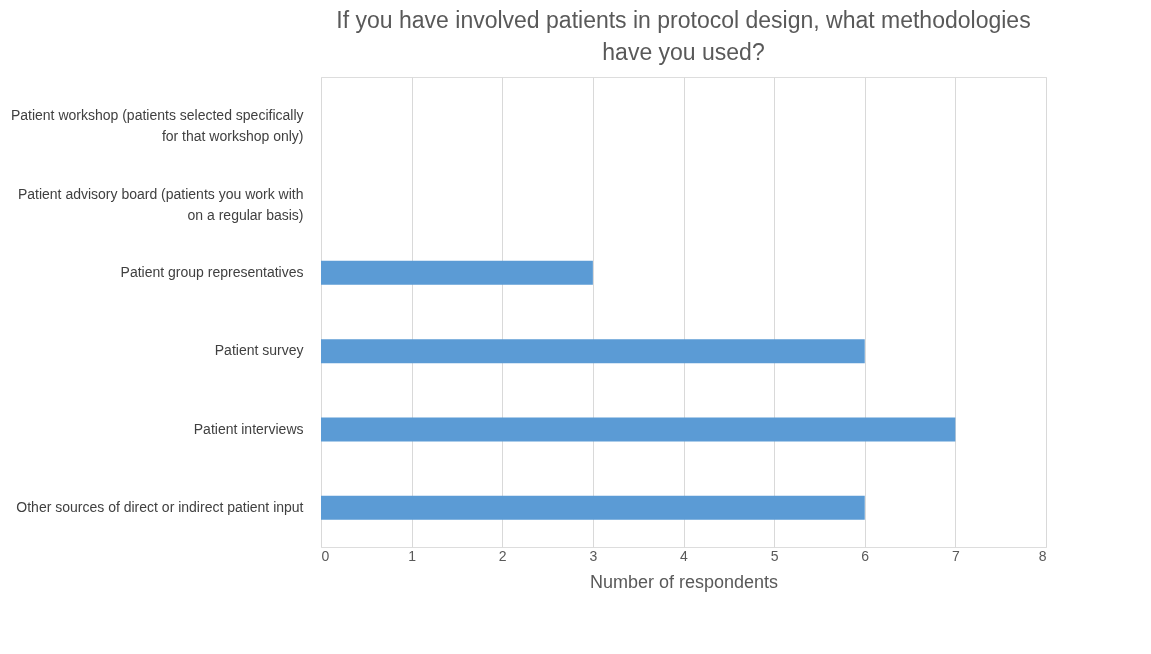 Image resolution: width=1151 pixels, height=654 pixels. Describe the element at coordinates (157, 126) in the screenshot. I see `y-tick-label: Patient workshop (patients selected specifically for that workshop only)` at that location.